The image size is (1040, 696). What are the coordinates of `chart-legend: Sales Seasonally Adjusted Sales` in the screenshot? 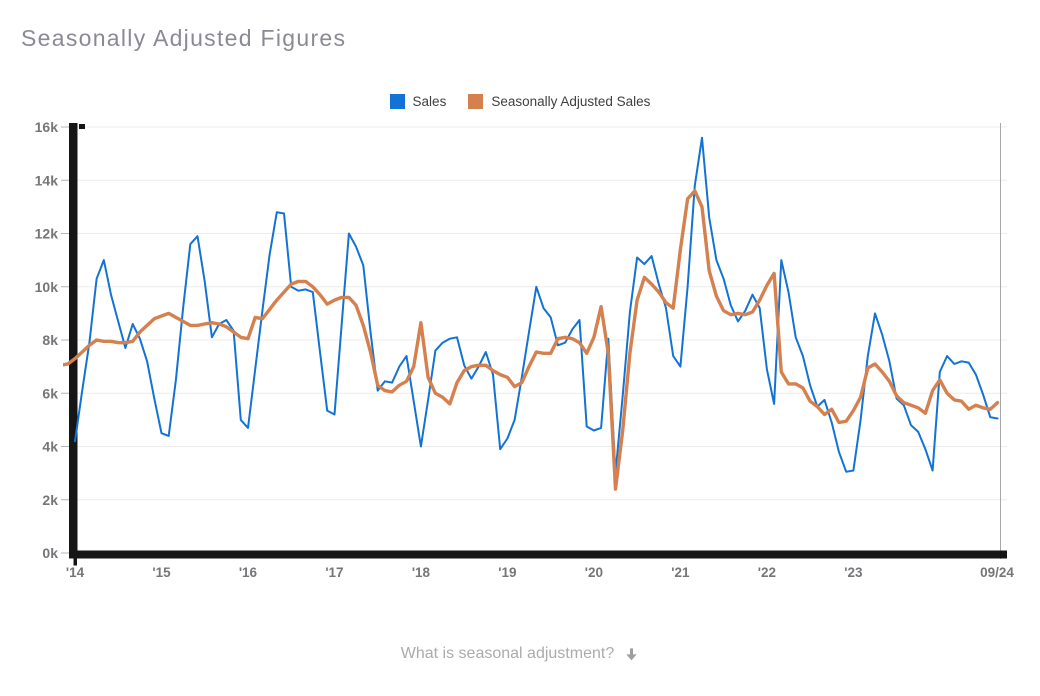 It's located at (520, 101).